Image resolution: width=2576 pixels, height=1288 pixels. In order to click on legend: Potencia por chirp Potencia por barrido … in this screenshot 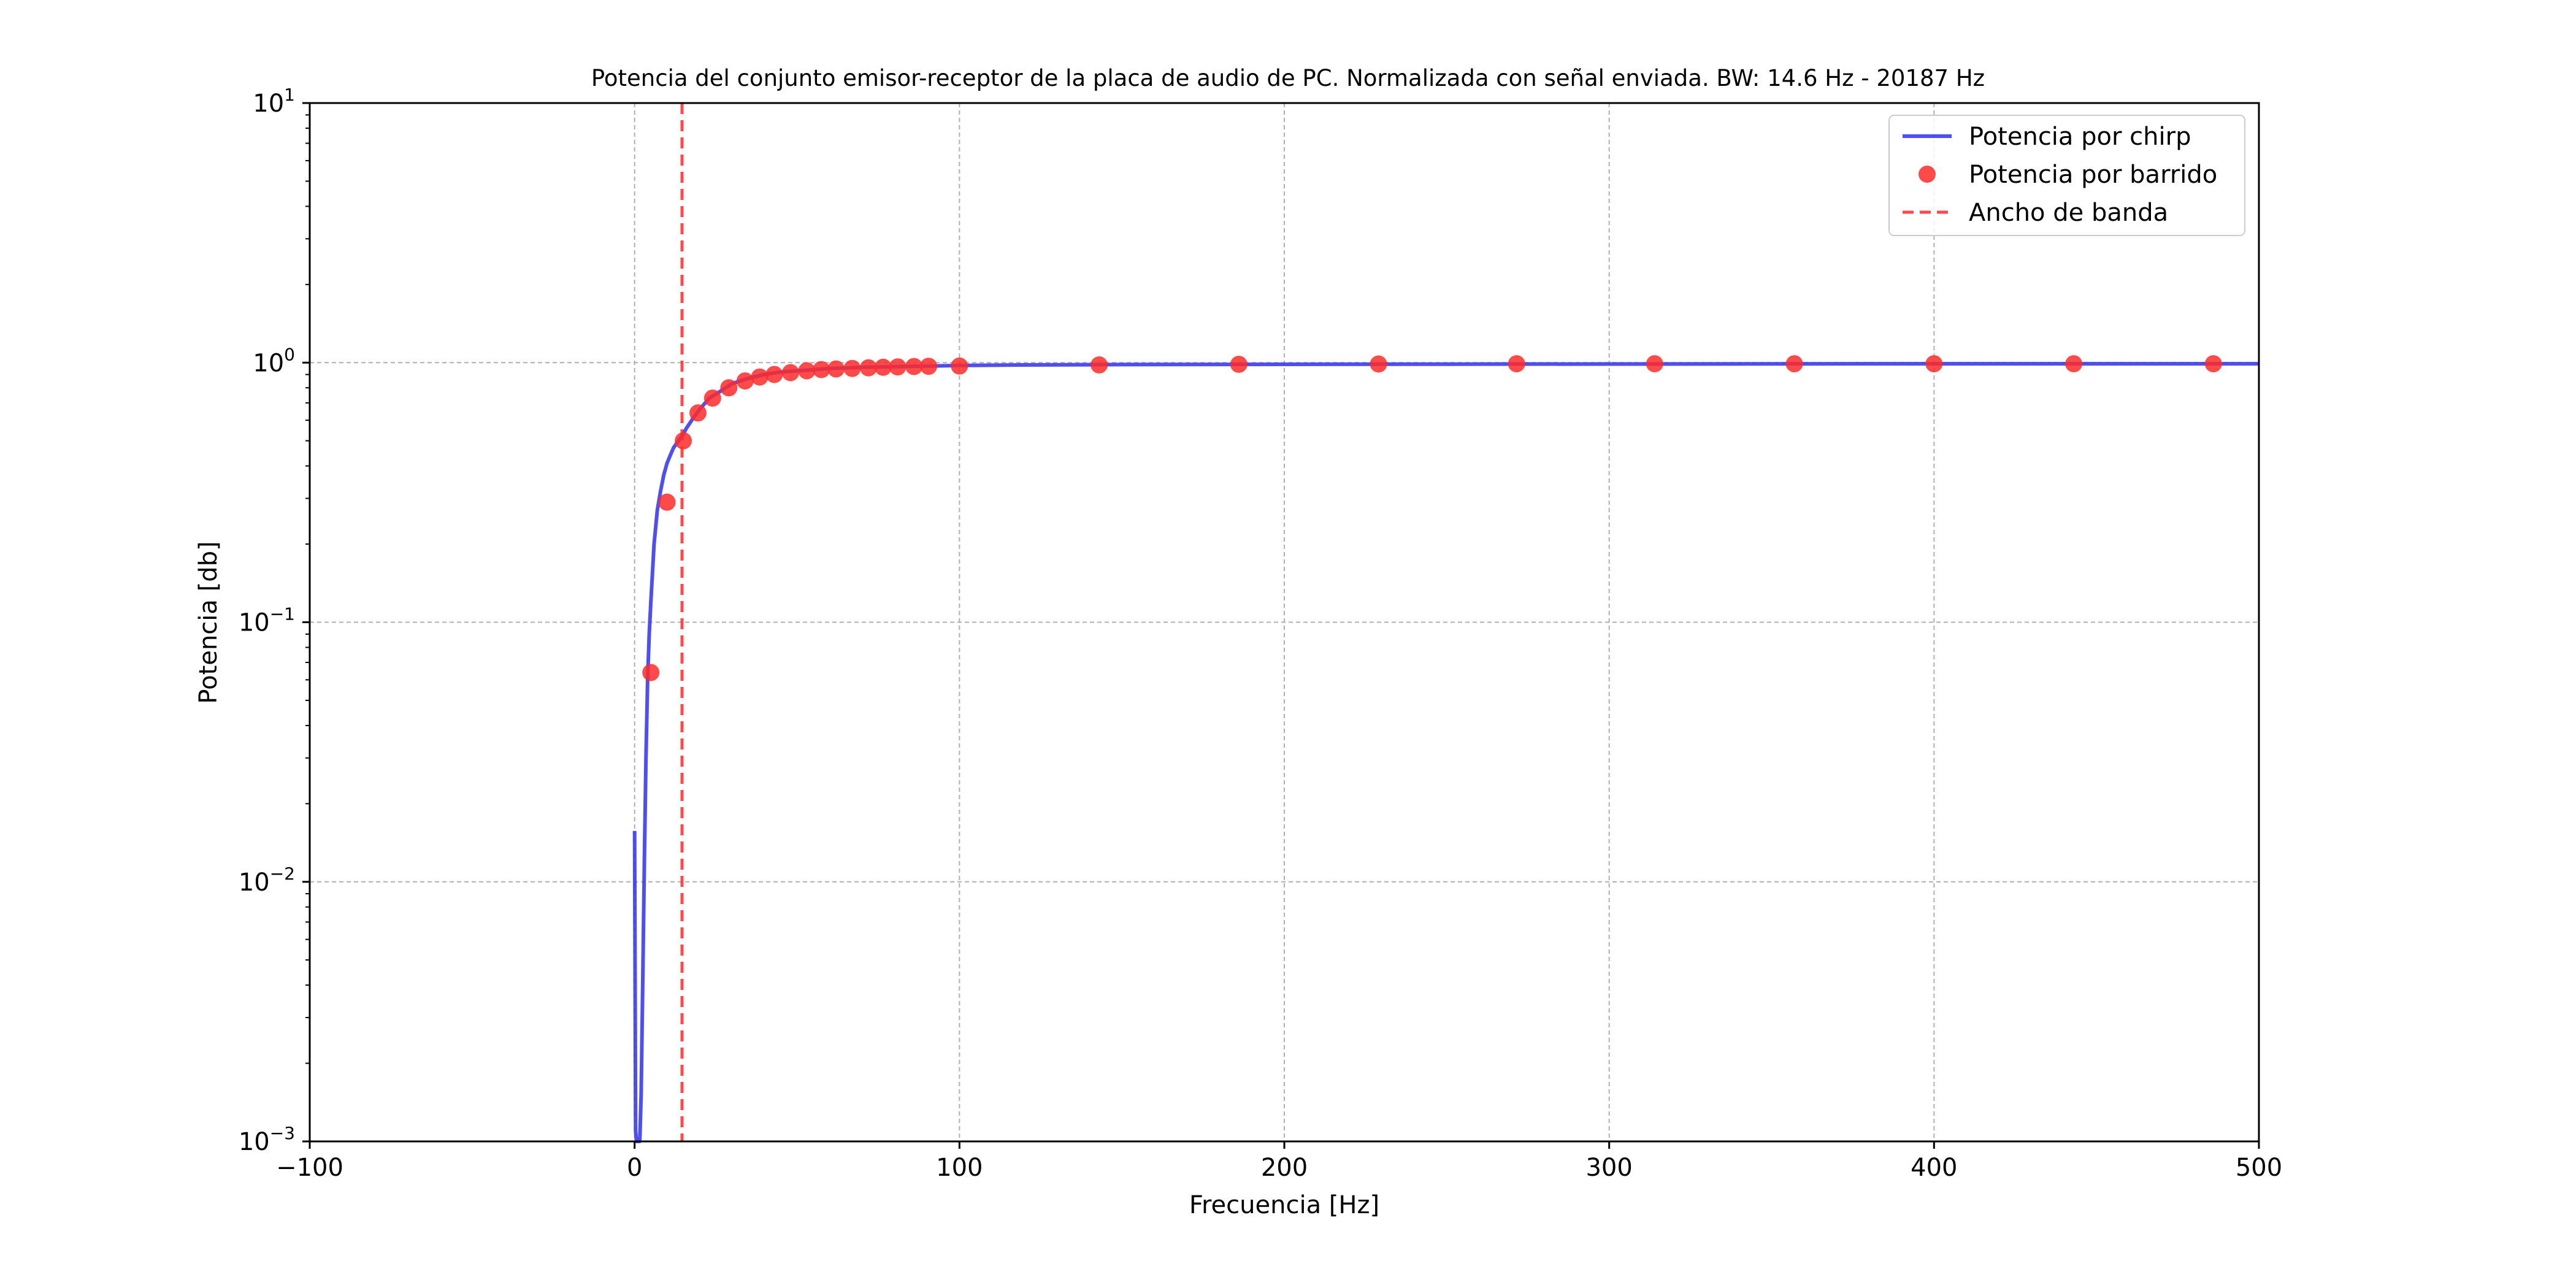, I will do `click(2066, 175)`.